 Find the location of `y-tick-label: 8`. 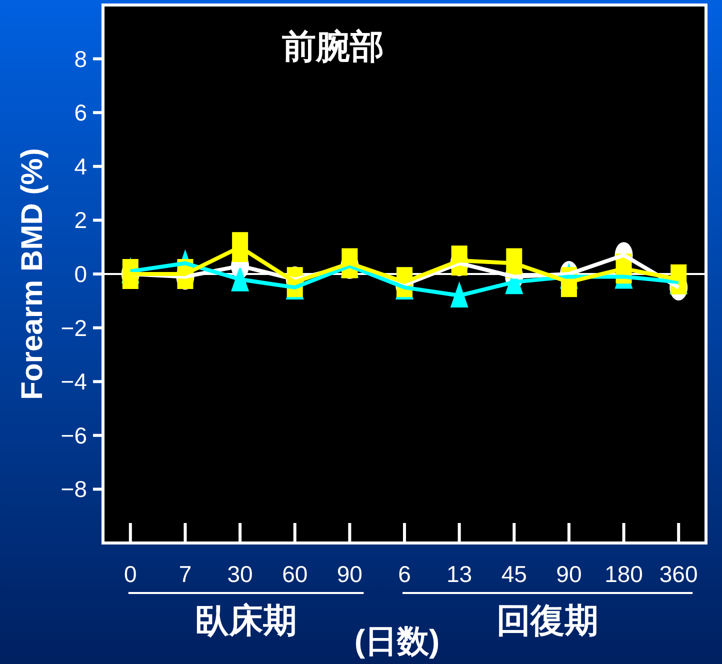

y-tick-label: 8 is located at coordinates (80, 59).